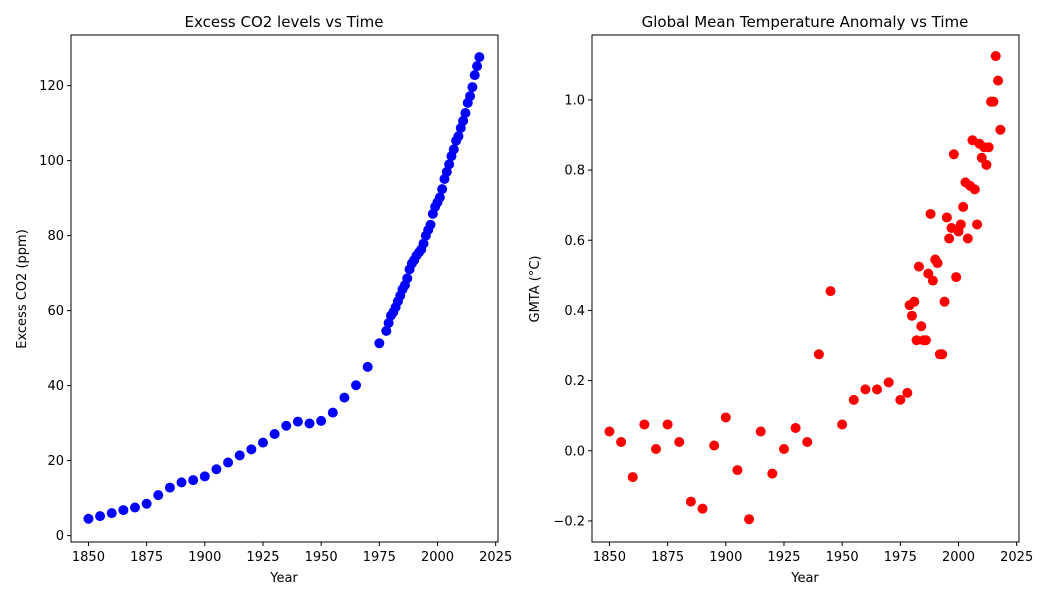 The height and width of the screenshot is (600, 1050). I want to click on co2-x-tick-label: 1850, so click(88, 557).